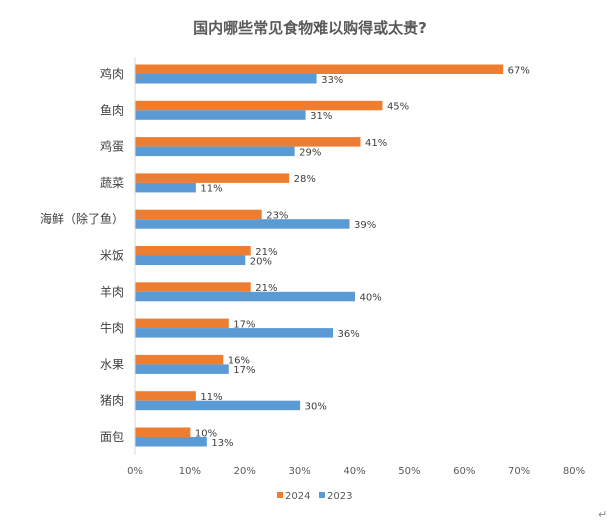 Image resolution: width=607 pixels, height=526 pixels. What do you see at coordinates (371, 298) in the screenshot?
I see `data-label-2023: 40%` at bounding box center [371, 298].